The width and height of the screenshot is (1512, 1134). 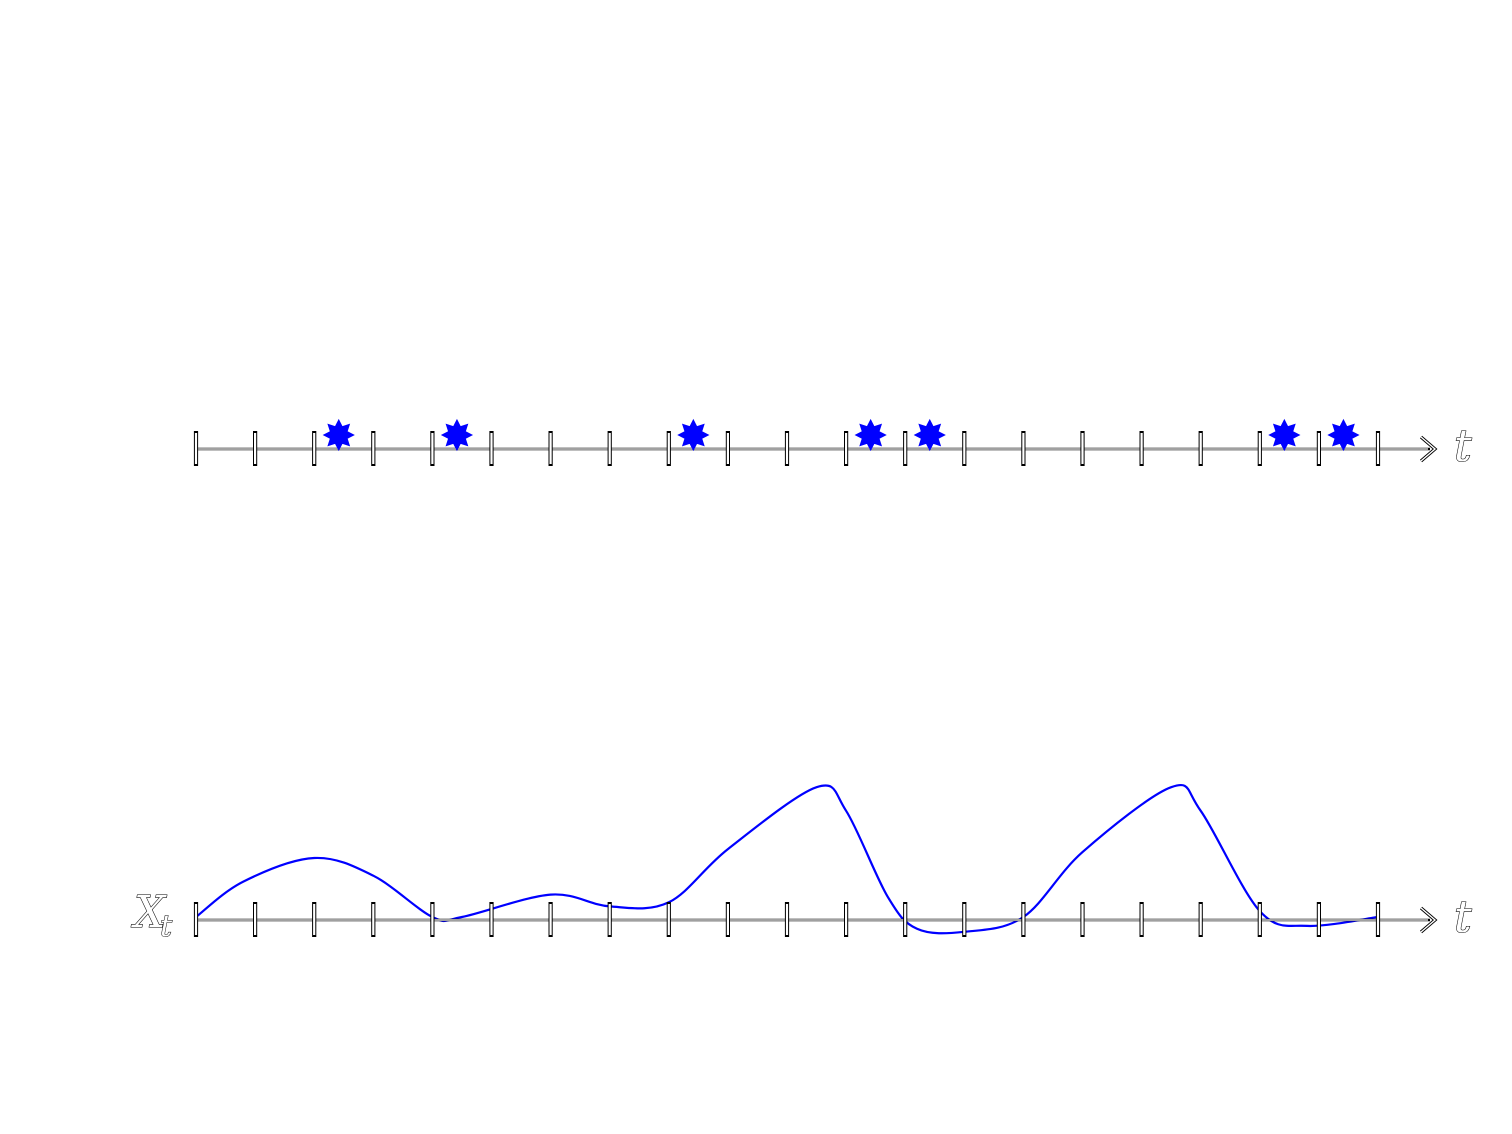 I want to click on y-axis-label: X, so click(x=149, y=912).